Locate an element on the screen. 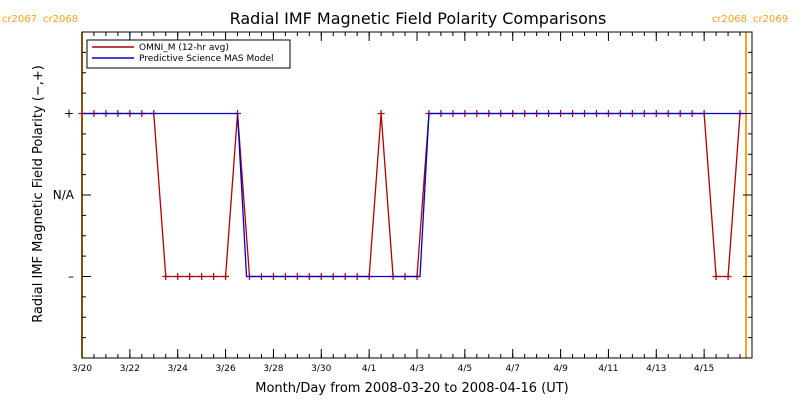 The image size is (800, 400). x-tick-label: 4/5 is located at coordinates (465, 369).